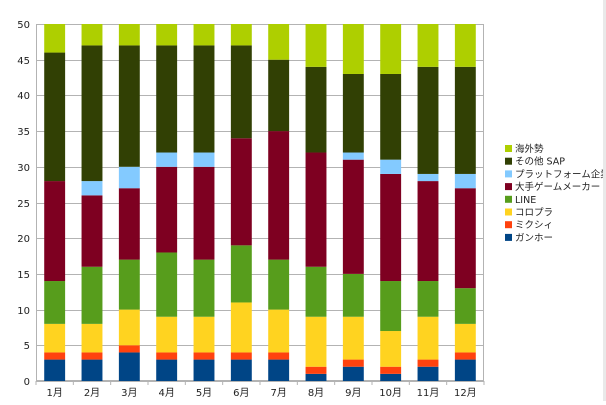  What do you see at coordinates (428, 393) in the screenshot?
I see `x-tick-label: 11月` at bounding box center [428, 393].